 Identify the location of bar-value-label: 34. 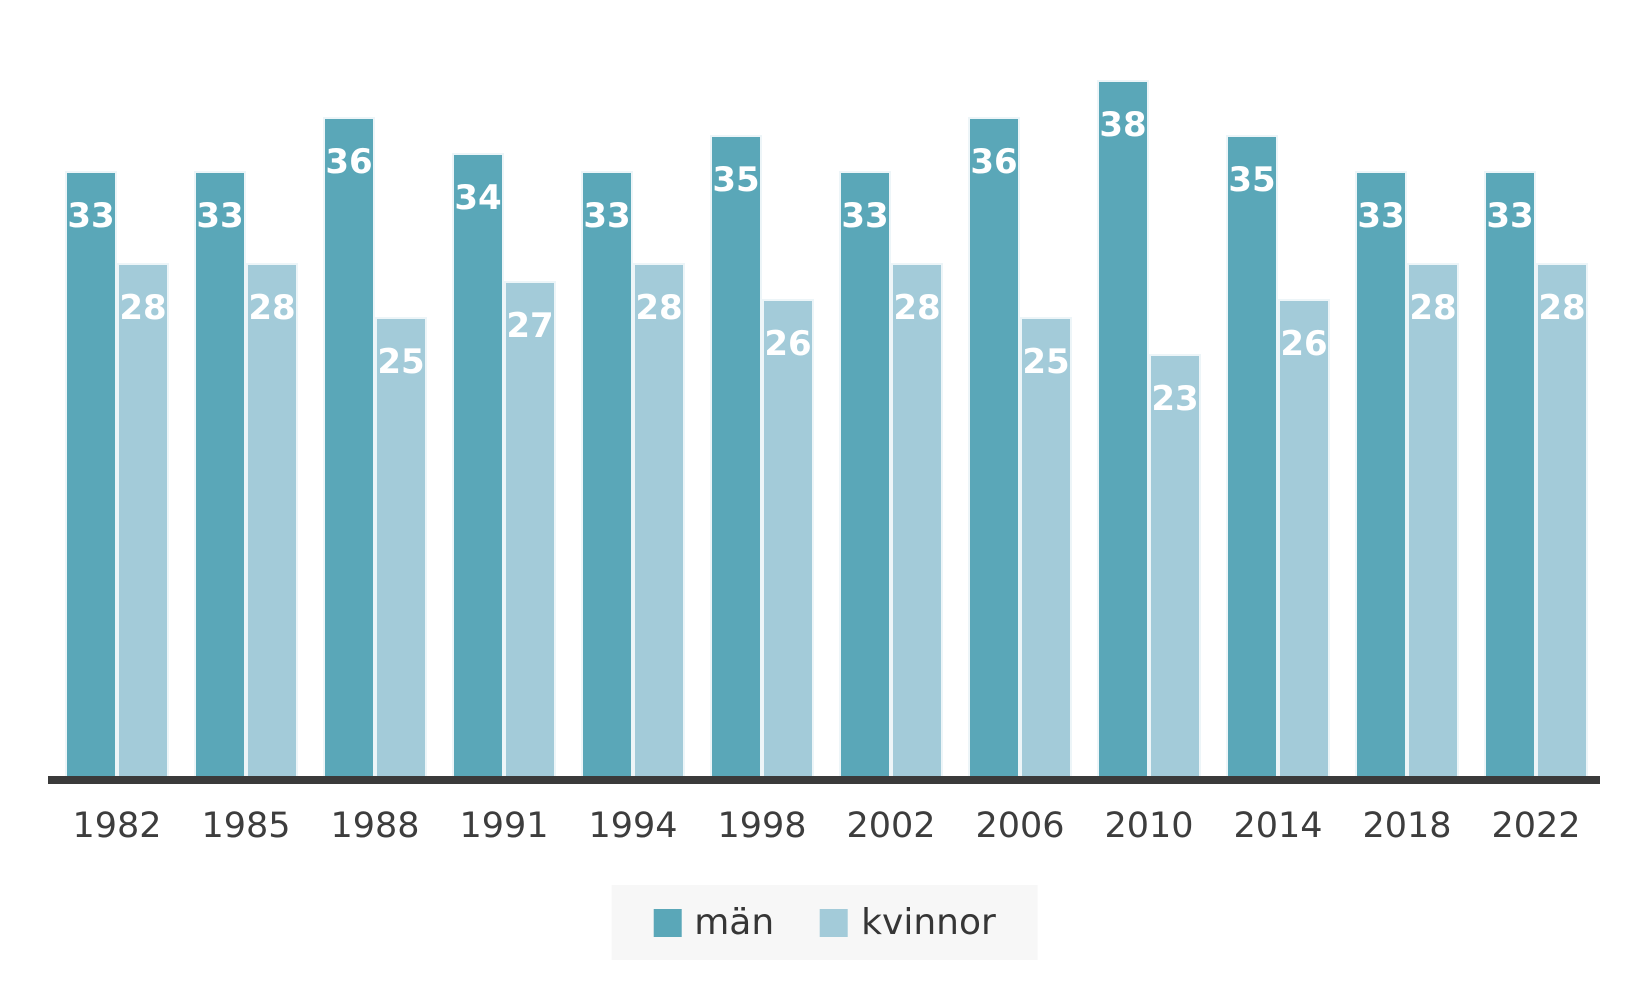
(478, 198).